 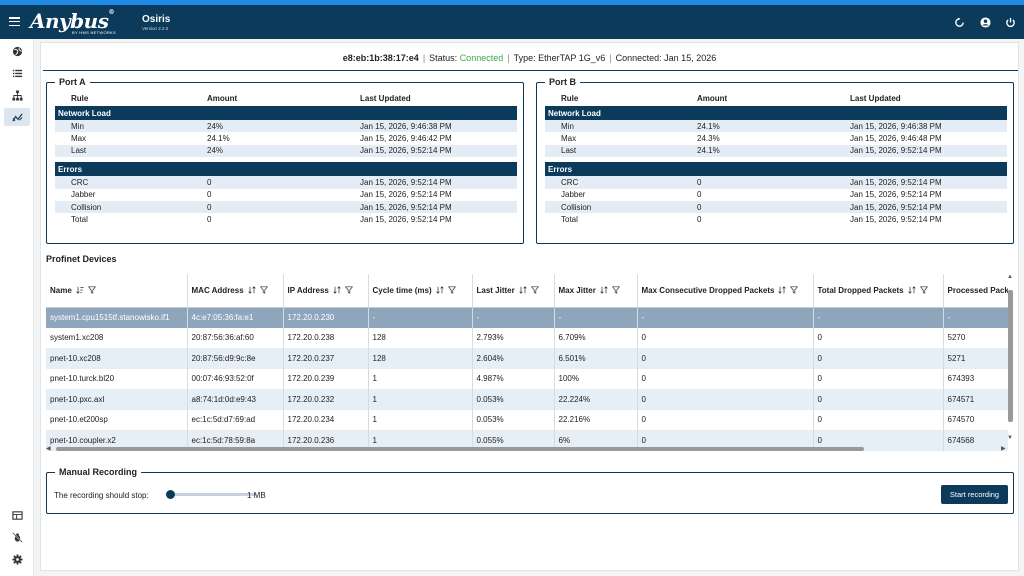 What do you see at coordinates (17, 559) in the screenshot?
I see `settings-gear-icon` at bounding box center [17, 559].